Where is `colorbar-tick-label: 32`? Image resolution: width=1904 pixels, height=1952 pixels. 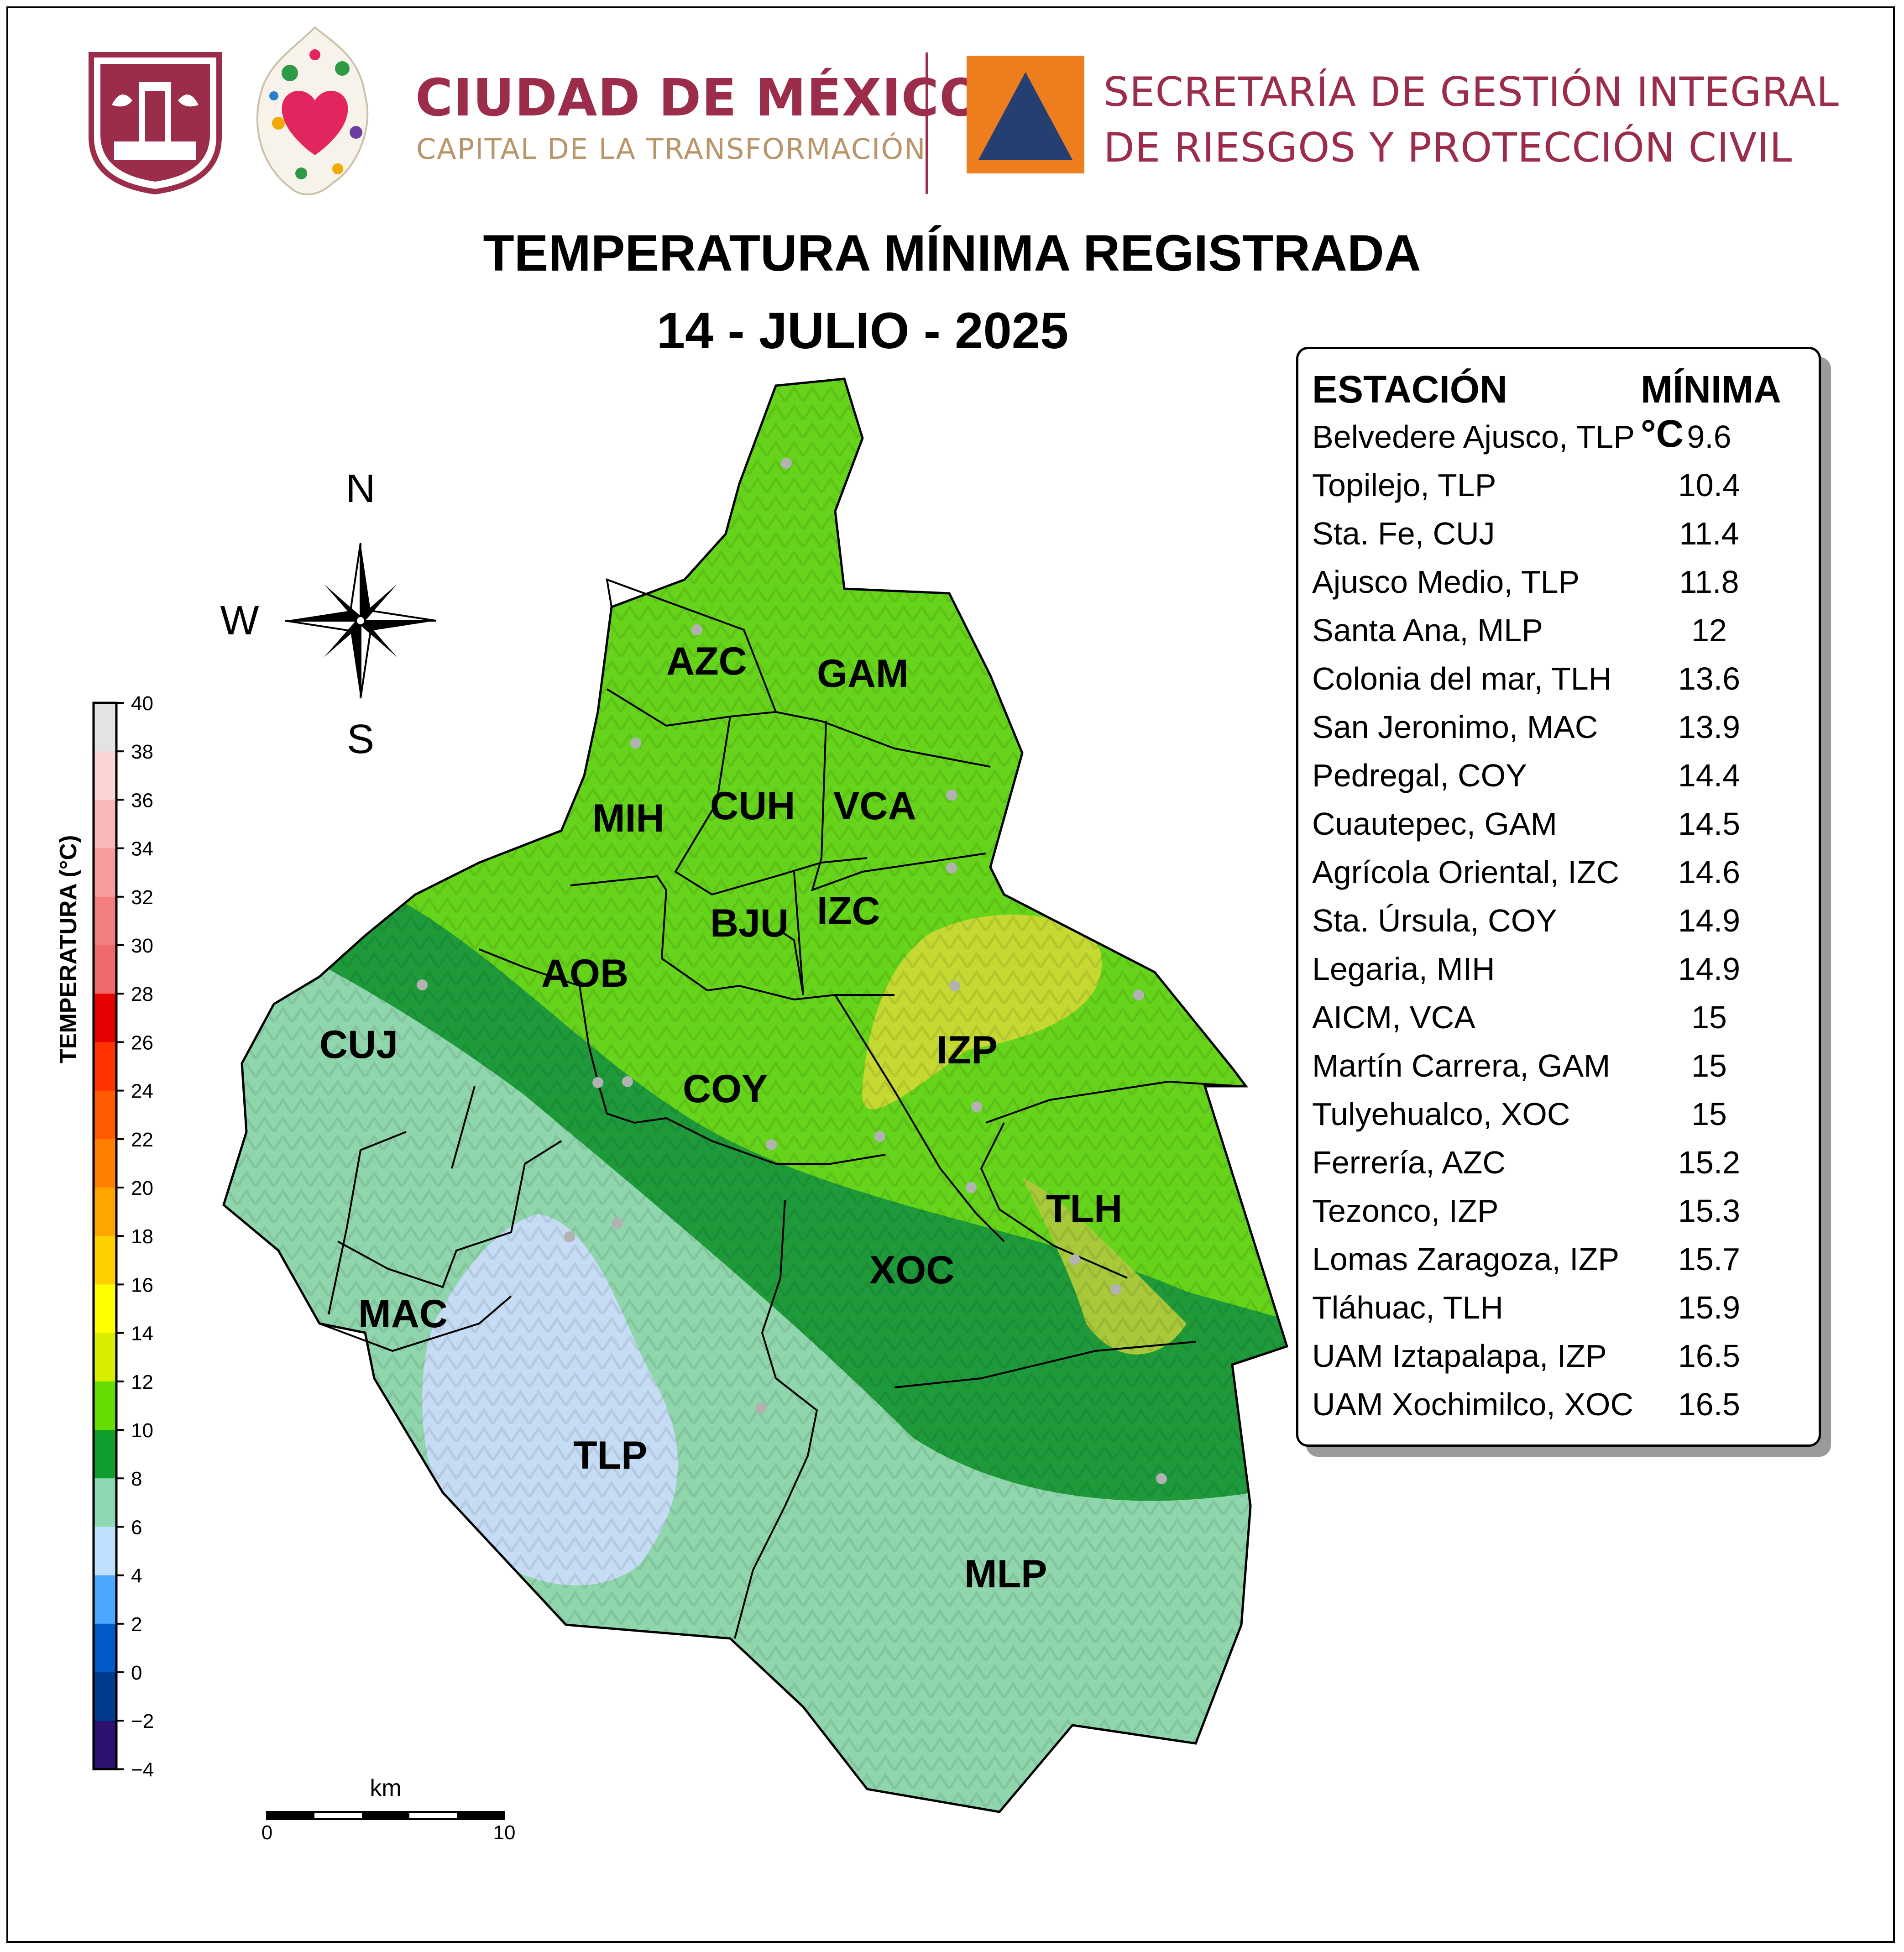 colorbar-tick-label: 32 is located at coordinates (142, 897).